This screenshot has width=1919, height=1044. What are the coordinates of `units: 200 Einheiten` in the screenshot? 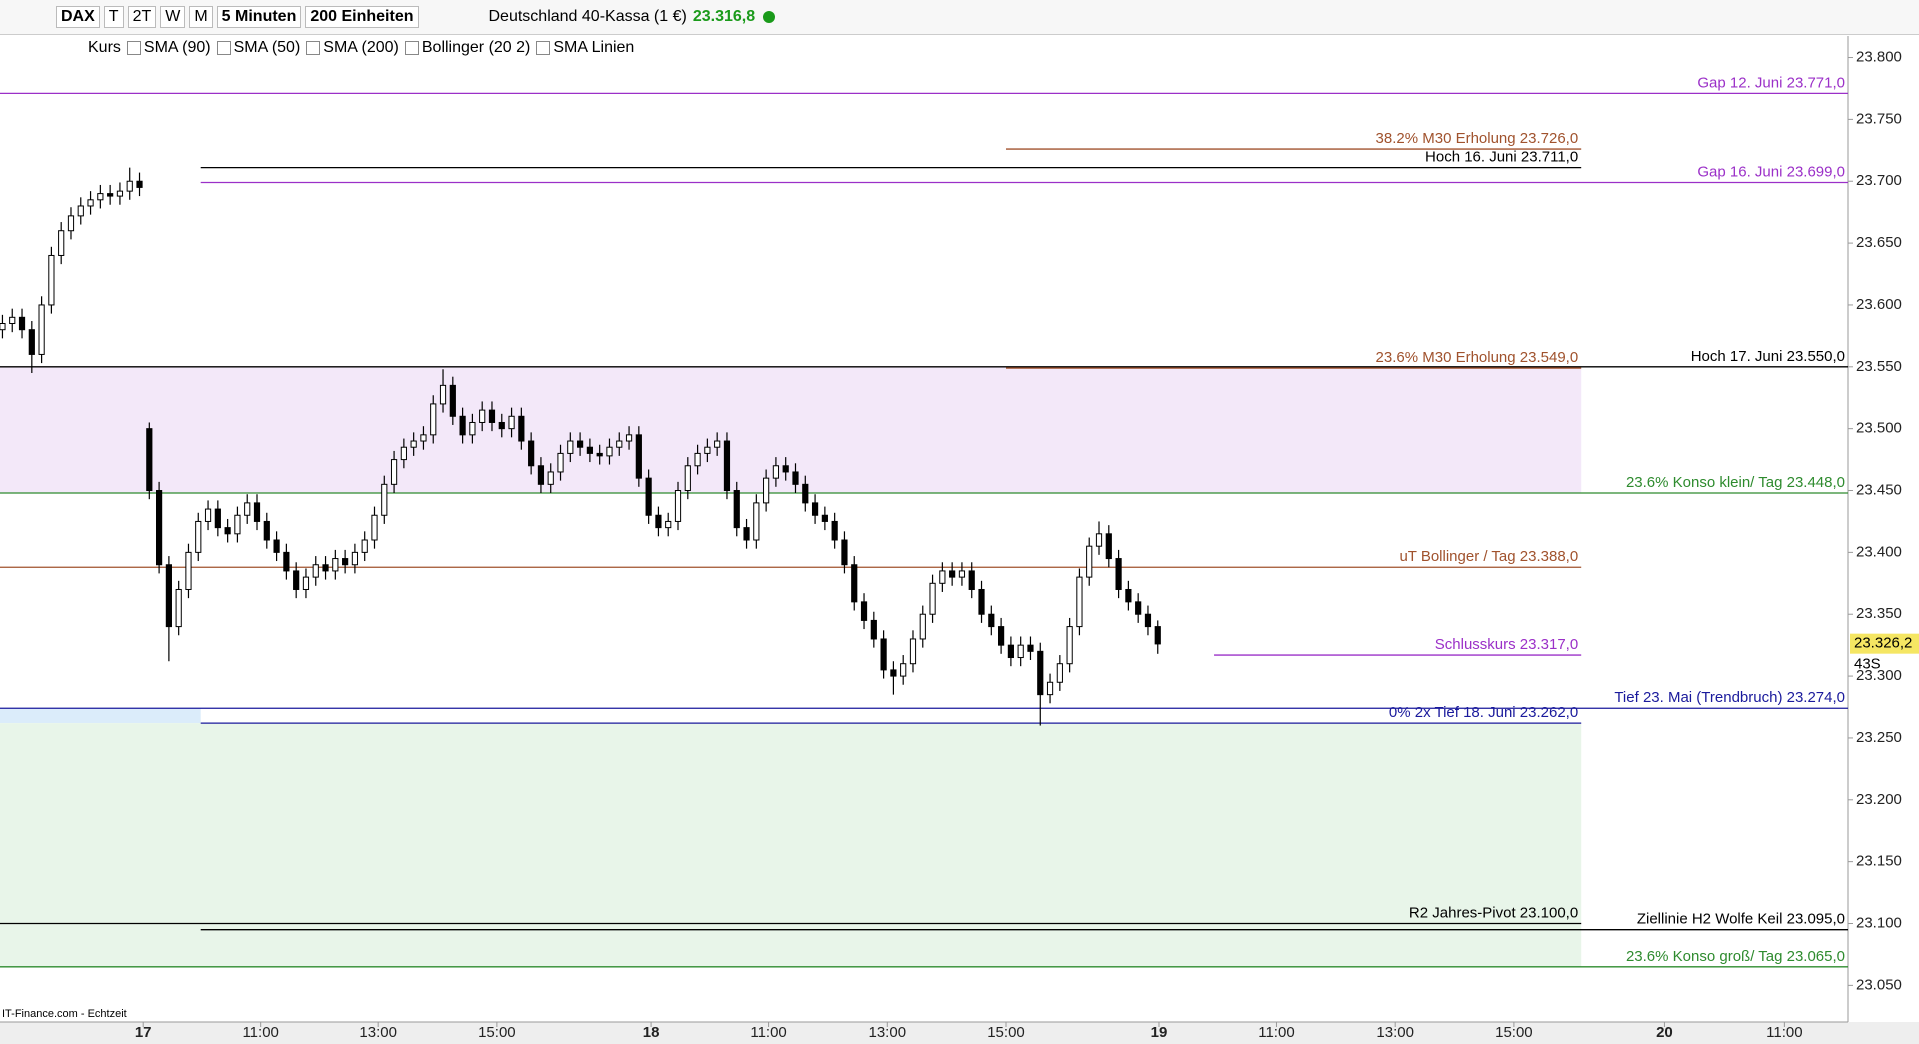 It's located at (362, 17).